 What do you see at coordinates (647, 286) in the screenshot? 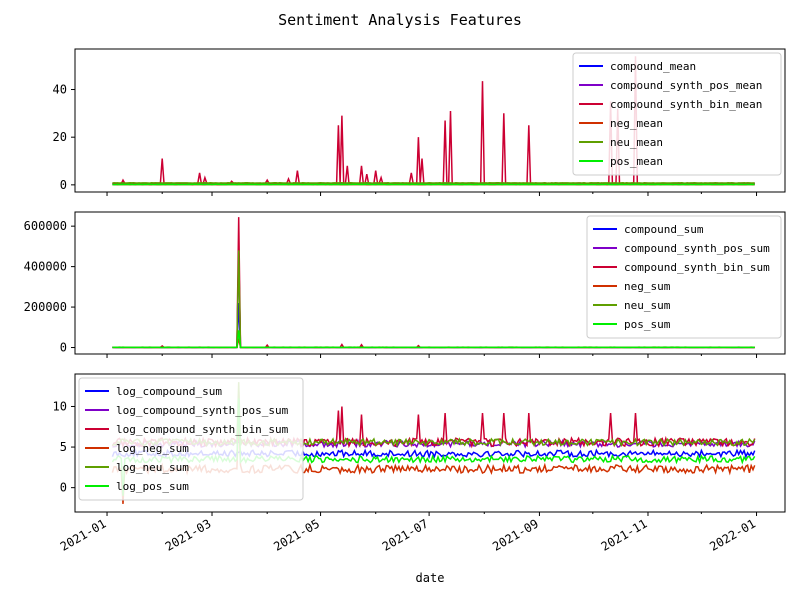
I see `legend-entry-neg_sum: neg_sum` at bounding box center [647, 286].